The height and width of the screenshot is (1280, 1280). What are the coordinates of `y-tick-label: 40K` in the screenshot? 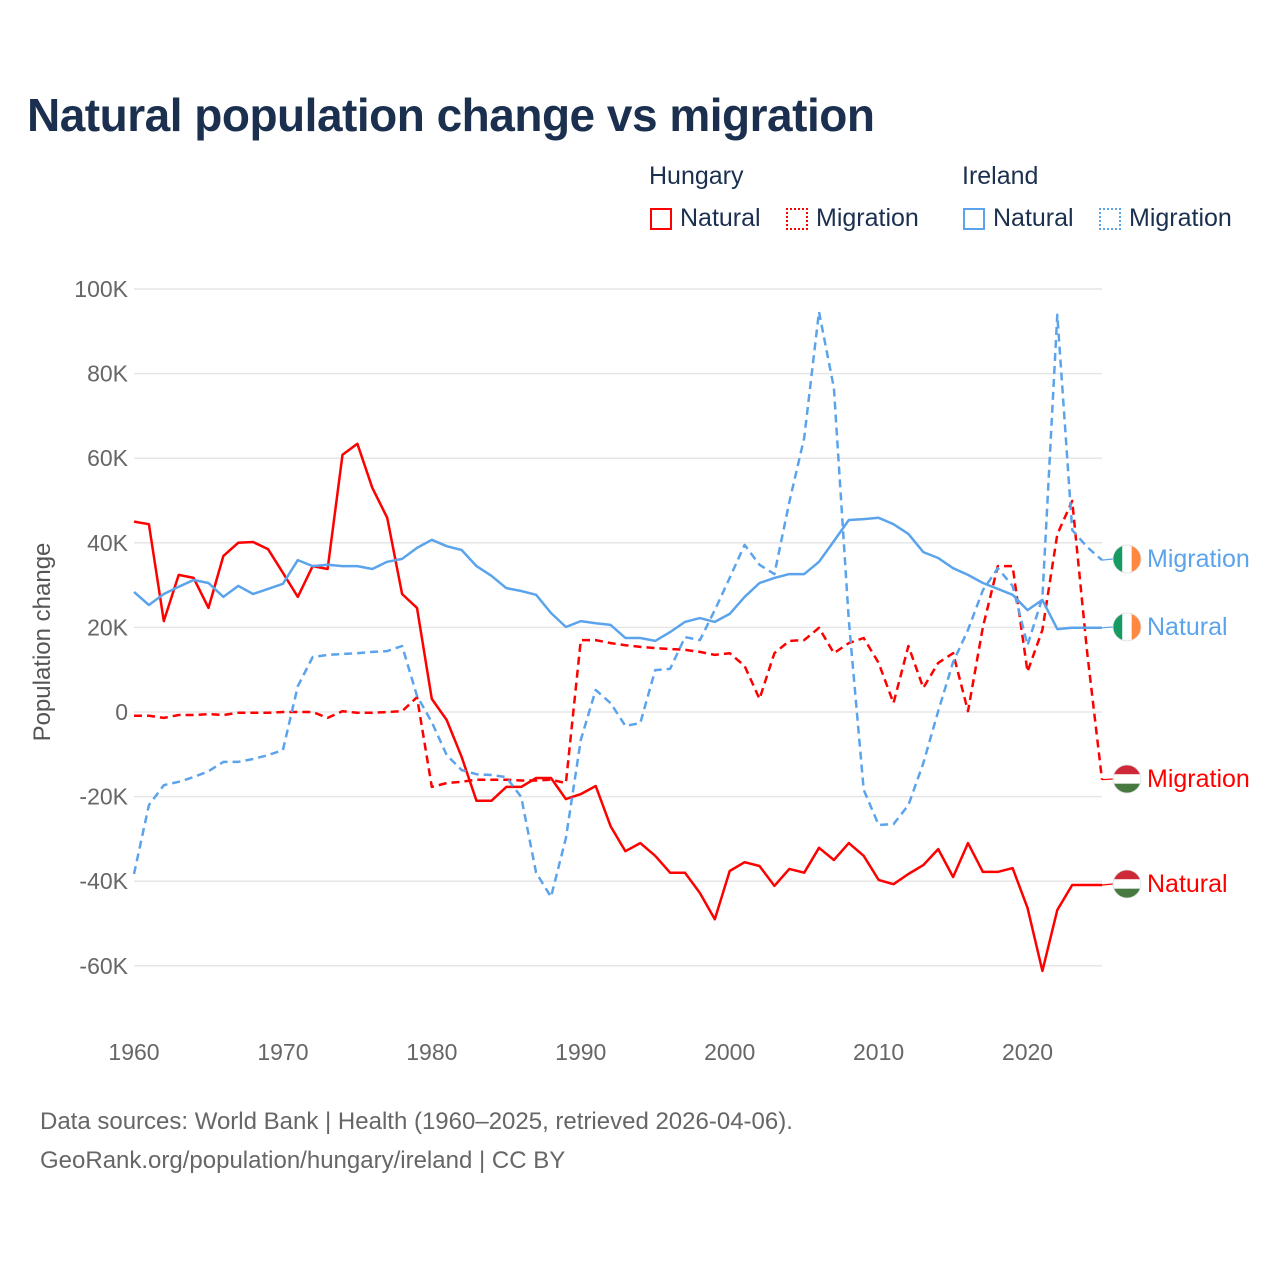 It's located at (108, 543).